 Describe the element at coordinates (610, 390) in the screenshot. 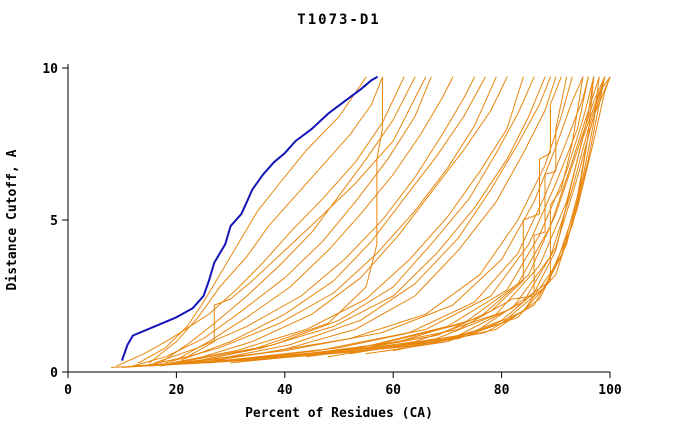

I see `x-tick-label: 100` at that location.